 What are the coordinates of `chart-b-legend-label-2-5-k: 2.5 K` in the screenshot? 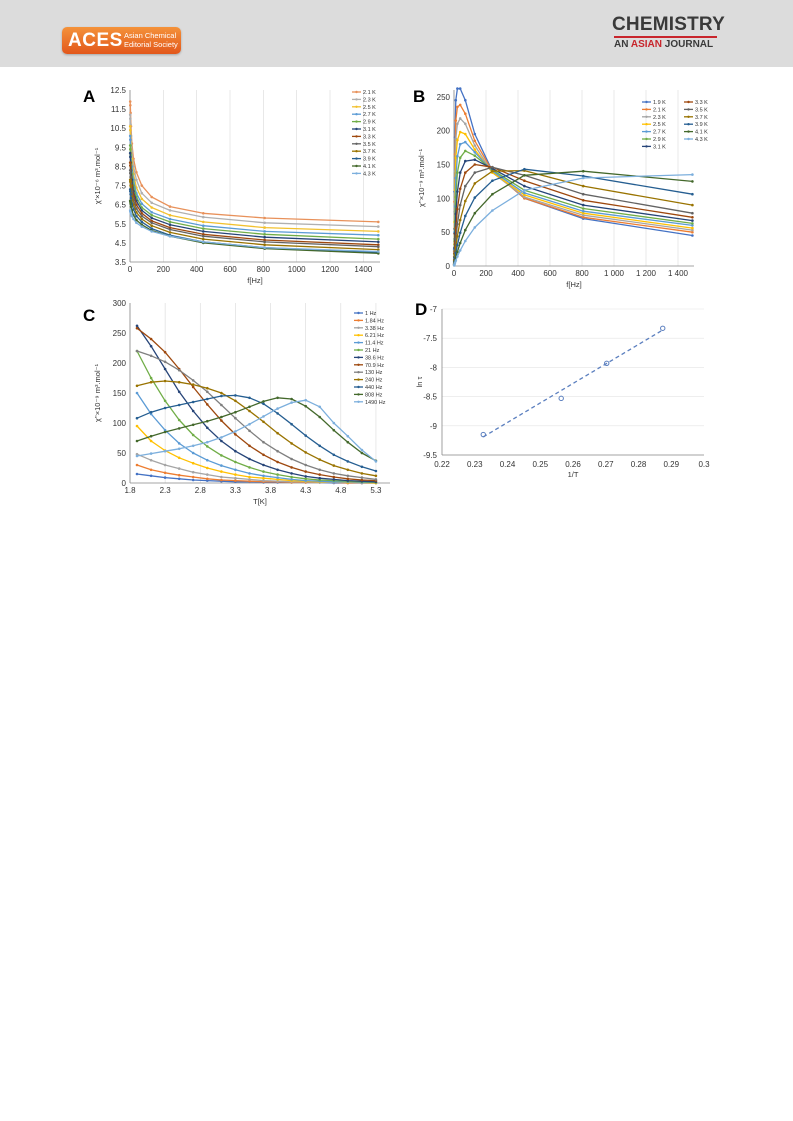 It's located at (659, 125).